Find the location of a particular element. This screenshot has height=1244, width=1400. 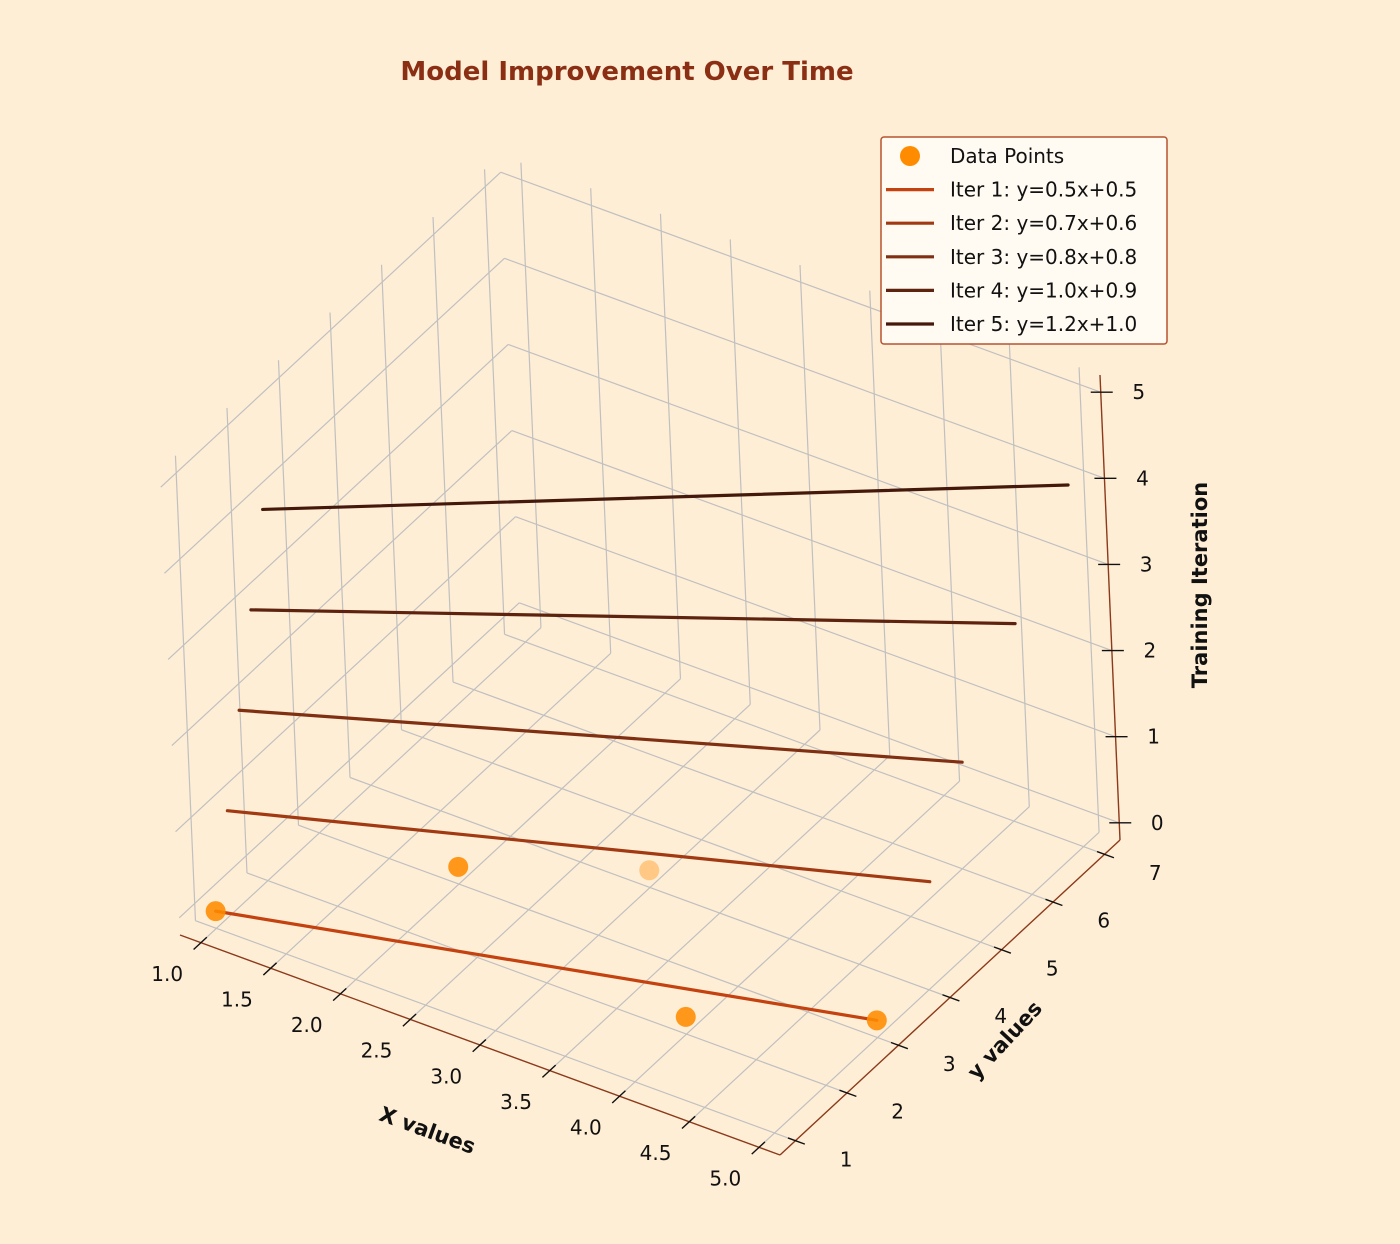

z-tick-label: 4 is located at coordinates (1142, 478).